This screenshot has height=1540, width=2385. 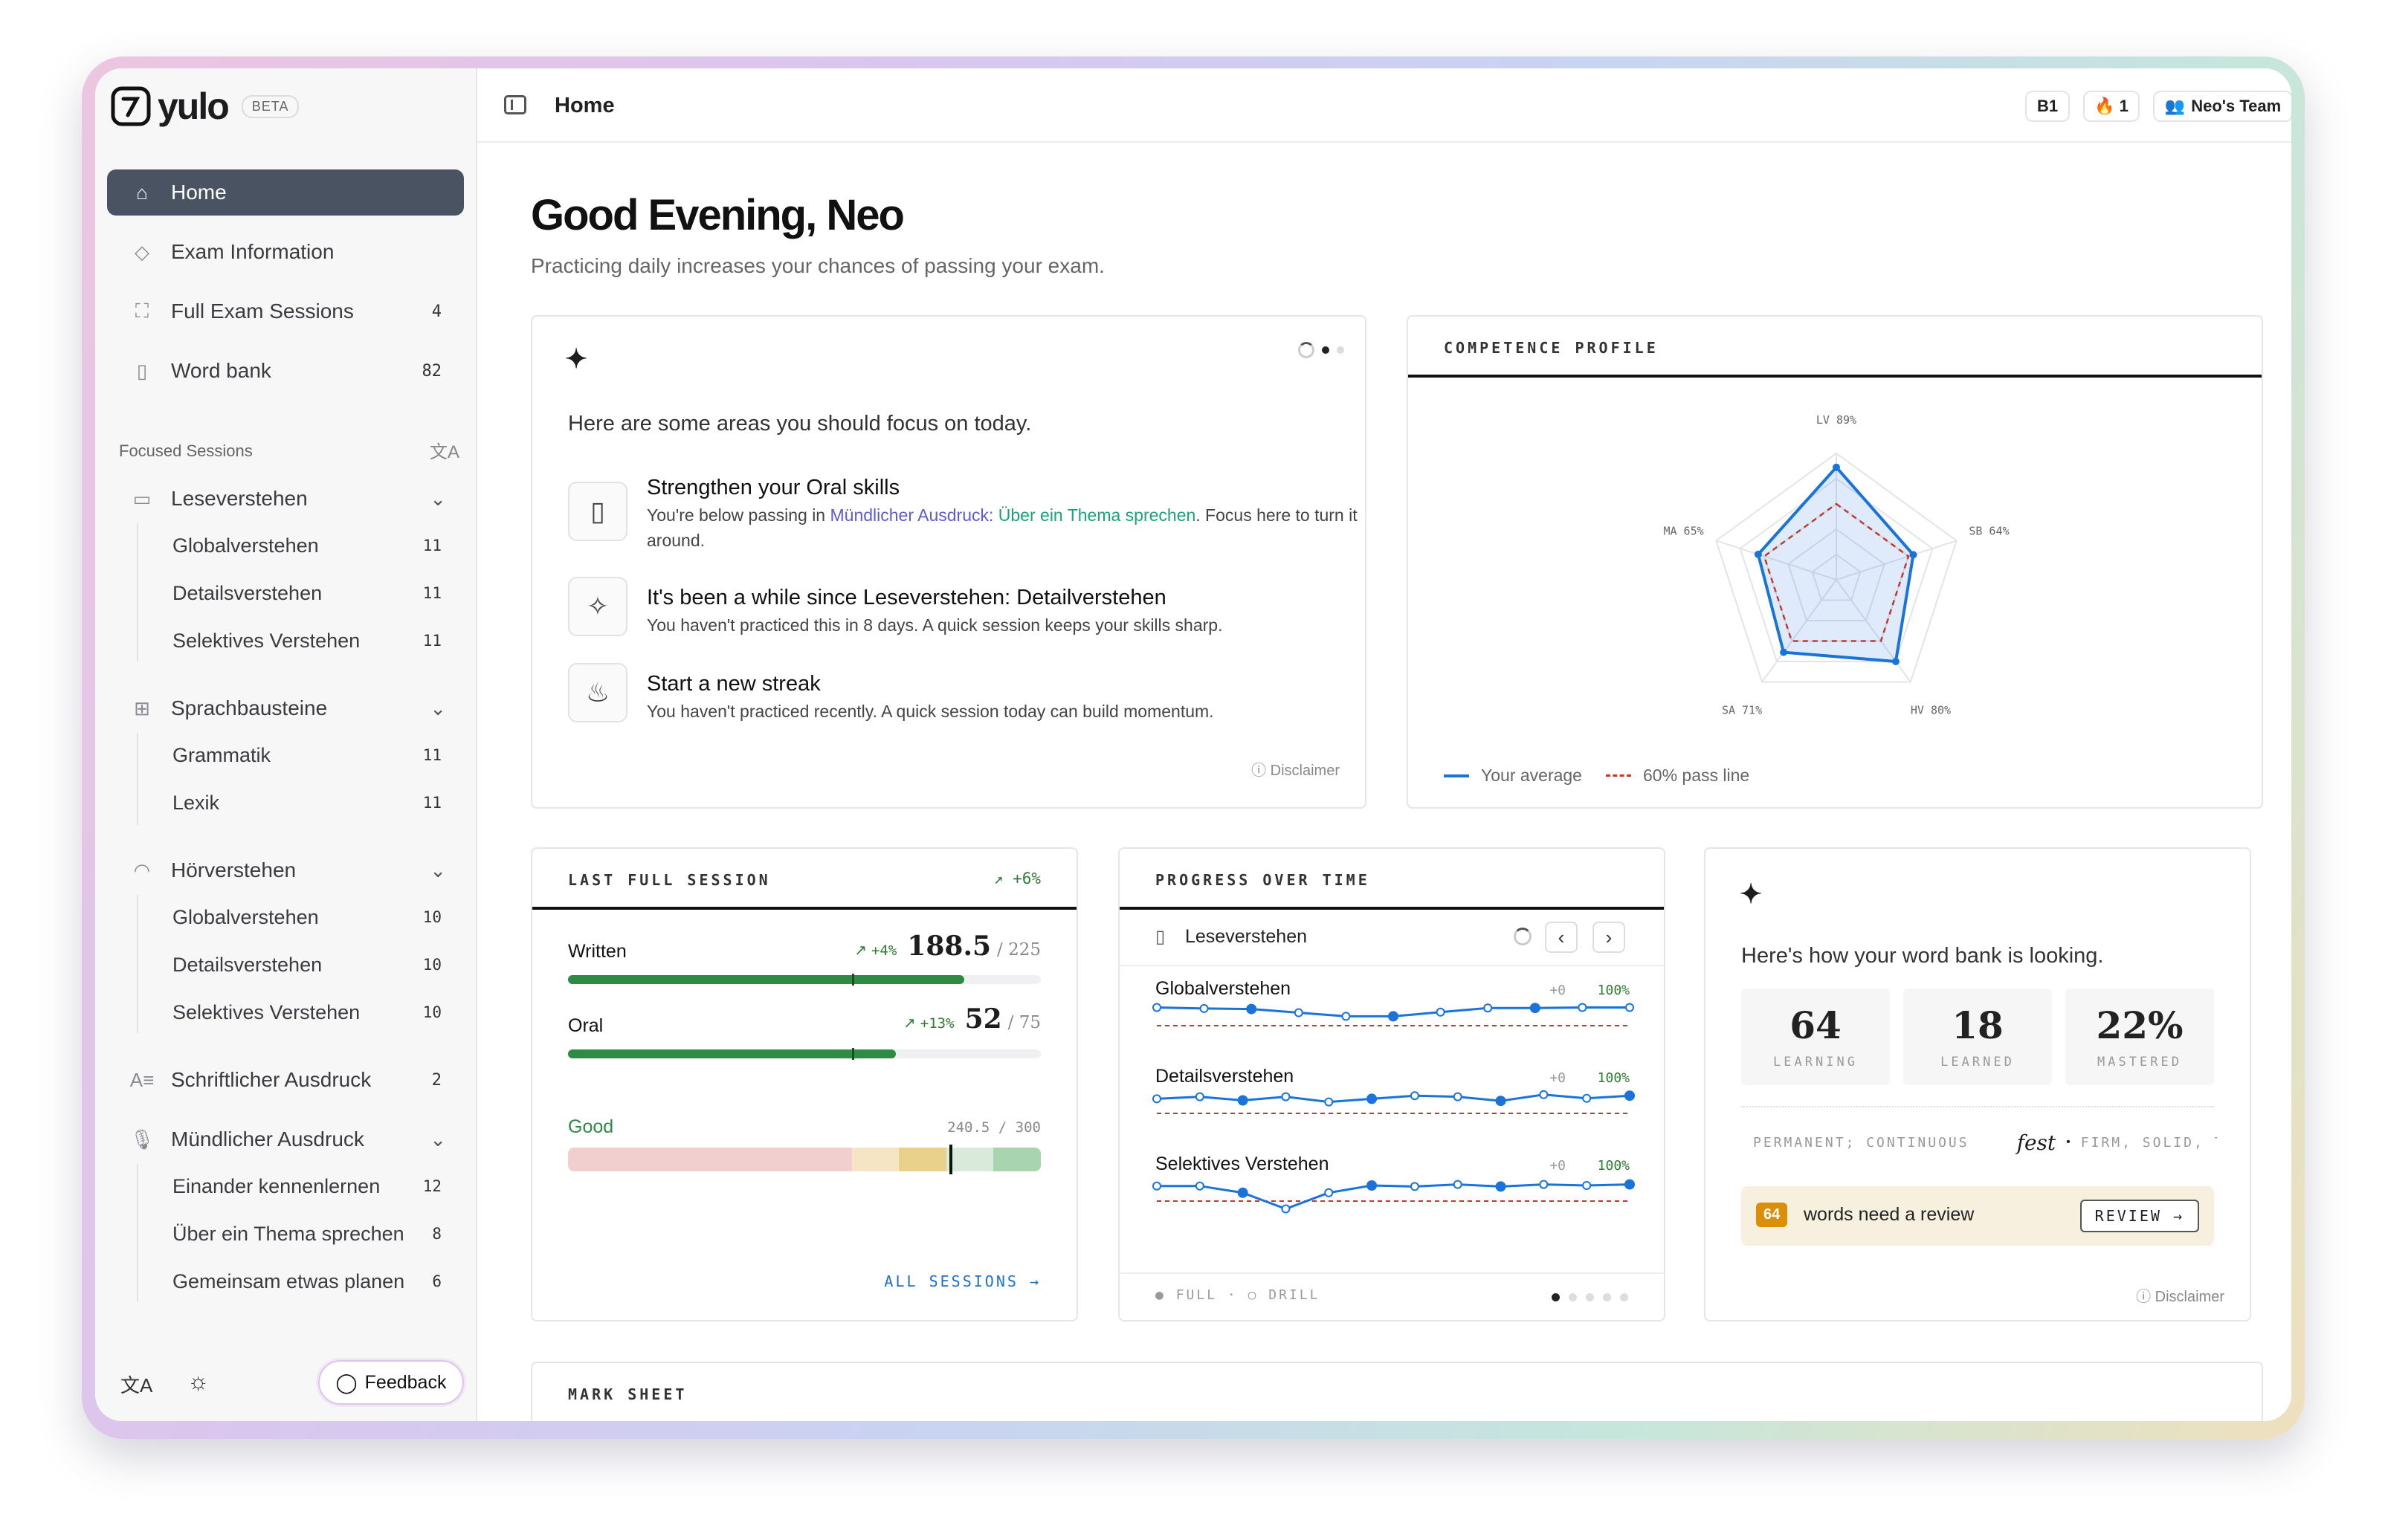 What do you see at coordinates (262, 311) in the screenshot?
I see `sidebar-item-label: Full Exam Sessions` at bounding box center [262, 311].